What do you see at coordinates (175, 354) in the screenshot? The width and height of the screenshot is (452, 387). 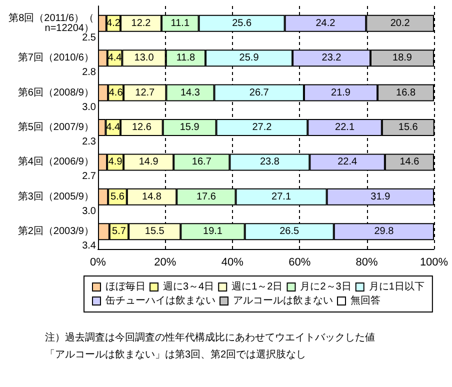 I see `text: 「アルコールは飲まない」は第3回、第2回では選択肢なし` at bounding box center [175, 354].